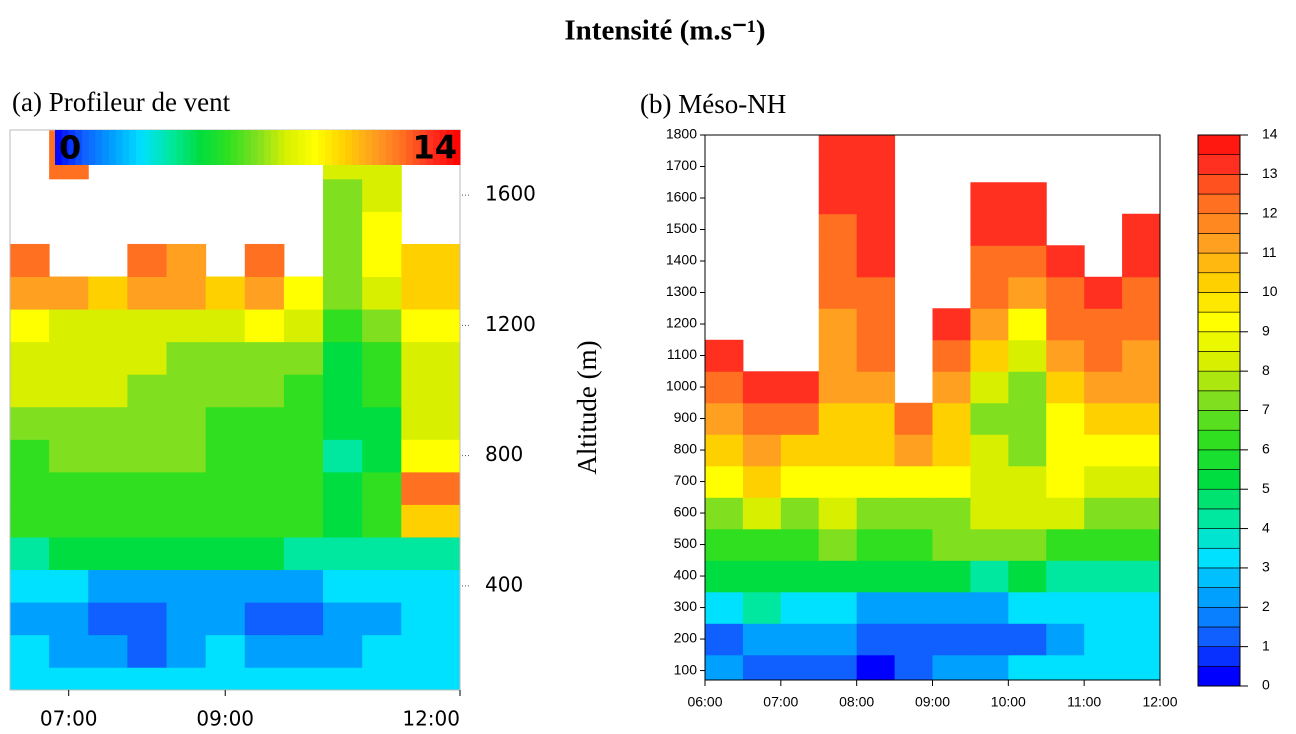 The width and height of the screenshot is (1296, 734). What do you see at coordinates (1266, 409) in the screenshot?
I see `colorbar-label: 7` at bounding box center [1266, 409].